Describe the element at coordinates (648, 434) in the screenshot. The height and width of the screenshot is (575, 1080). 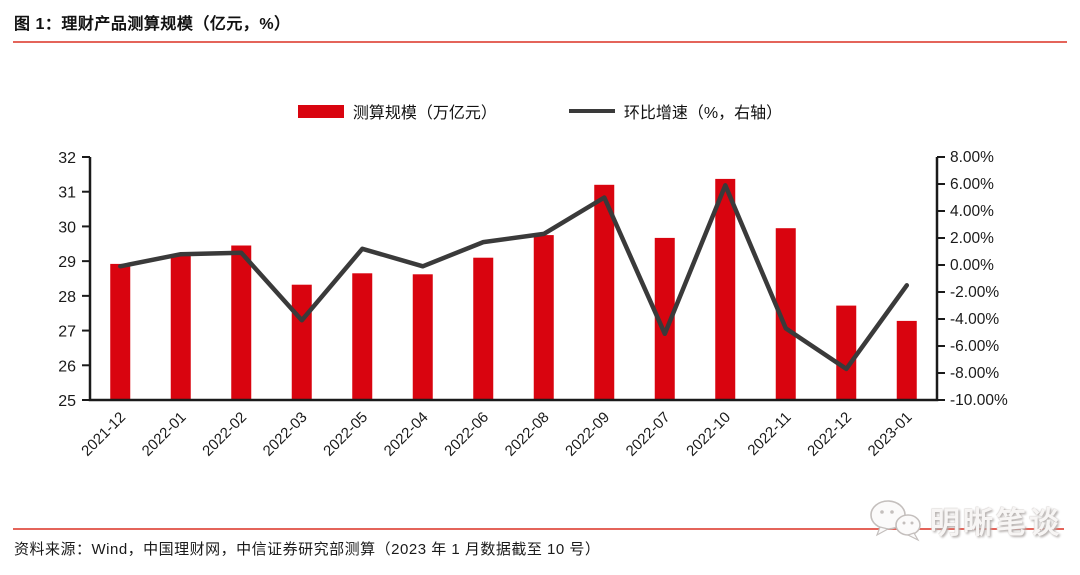
I see `x-axis-label-2022-07: 2022-07` at that location.